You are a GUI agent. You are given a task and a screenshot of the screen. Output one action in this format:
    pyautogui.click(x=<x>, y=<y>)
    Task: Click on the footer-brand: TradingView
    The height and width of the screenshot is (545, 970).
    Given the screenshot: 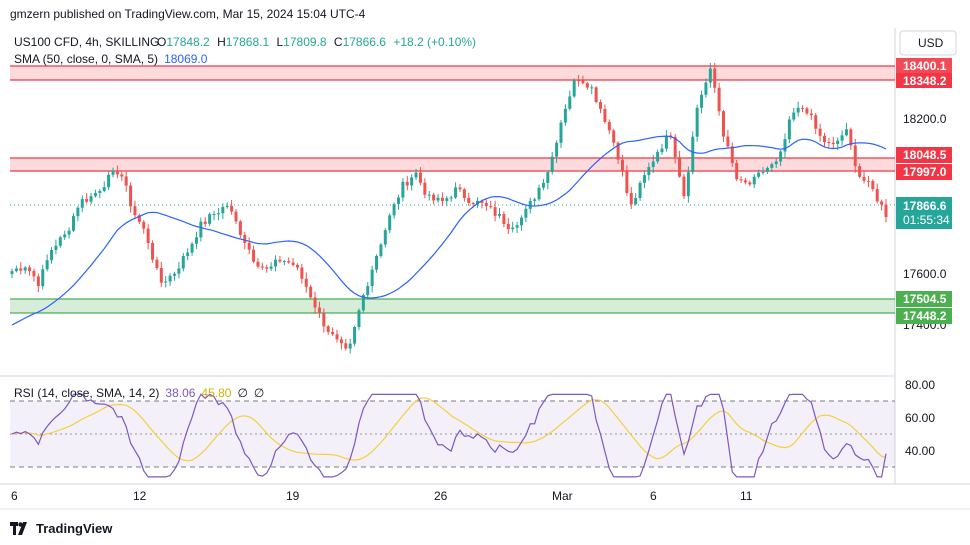 What is the action you would take?
    pyautogui.click(x=61, y=528)
    